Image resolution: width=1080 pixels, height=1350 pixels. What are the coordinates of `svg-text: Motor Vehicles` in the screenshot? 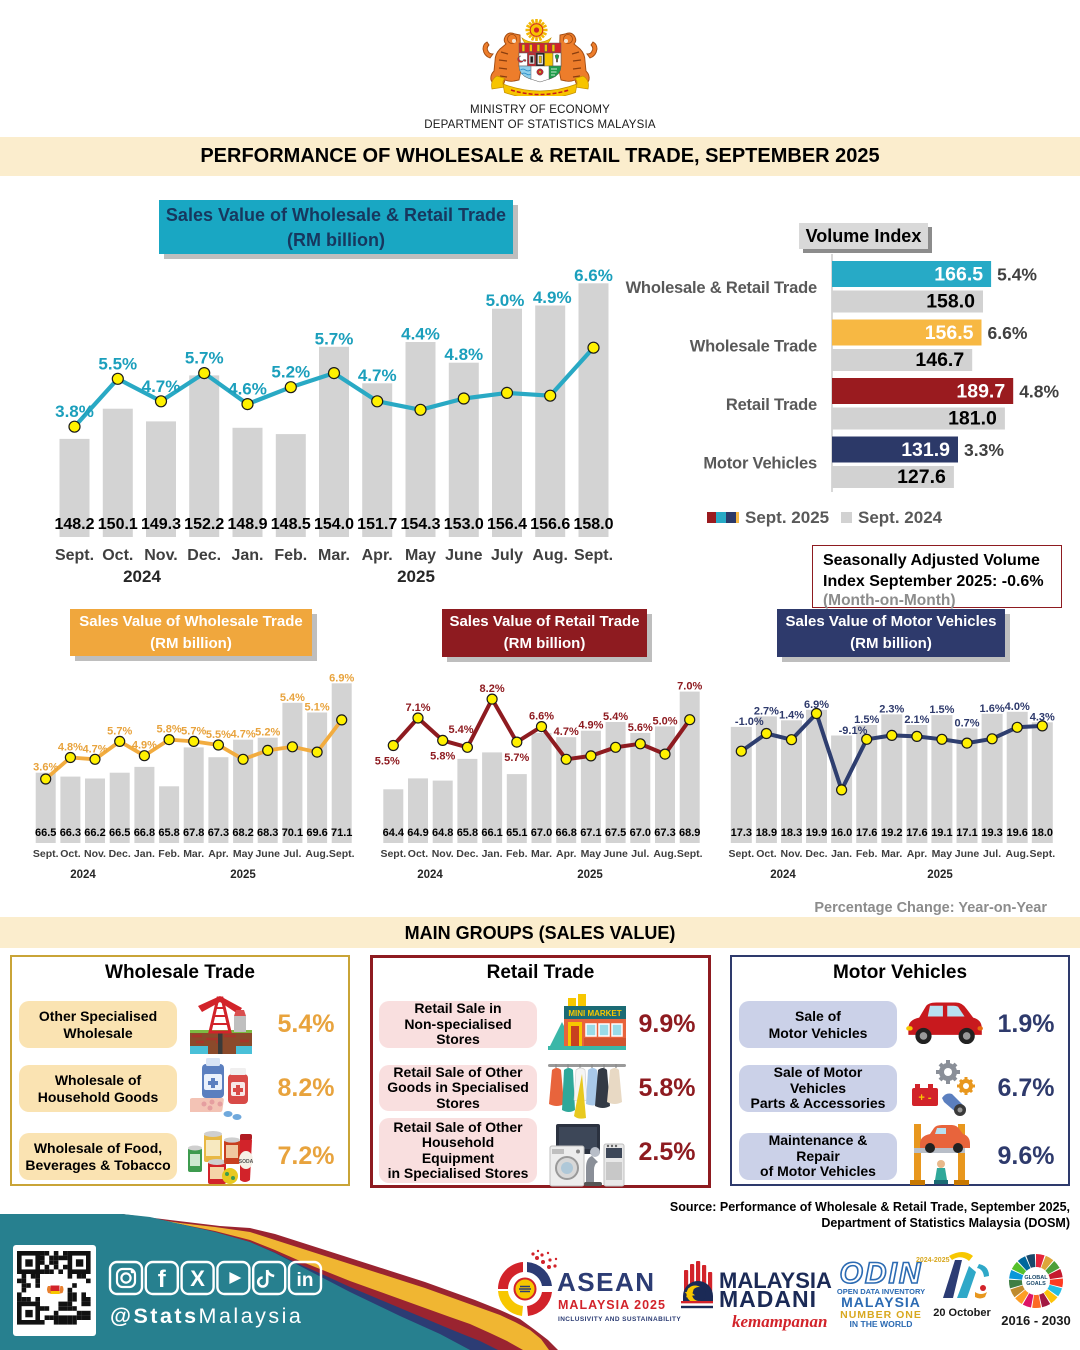 It's located at (760, 464).